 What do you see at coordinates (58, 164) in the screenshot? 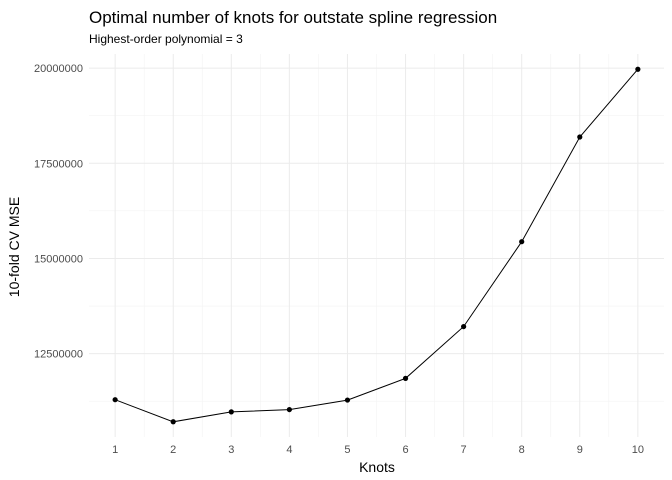
I see `y-tick-label: 17500000` at bounding box center [58, 164].